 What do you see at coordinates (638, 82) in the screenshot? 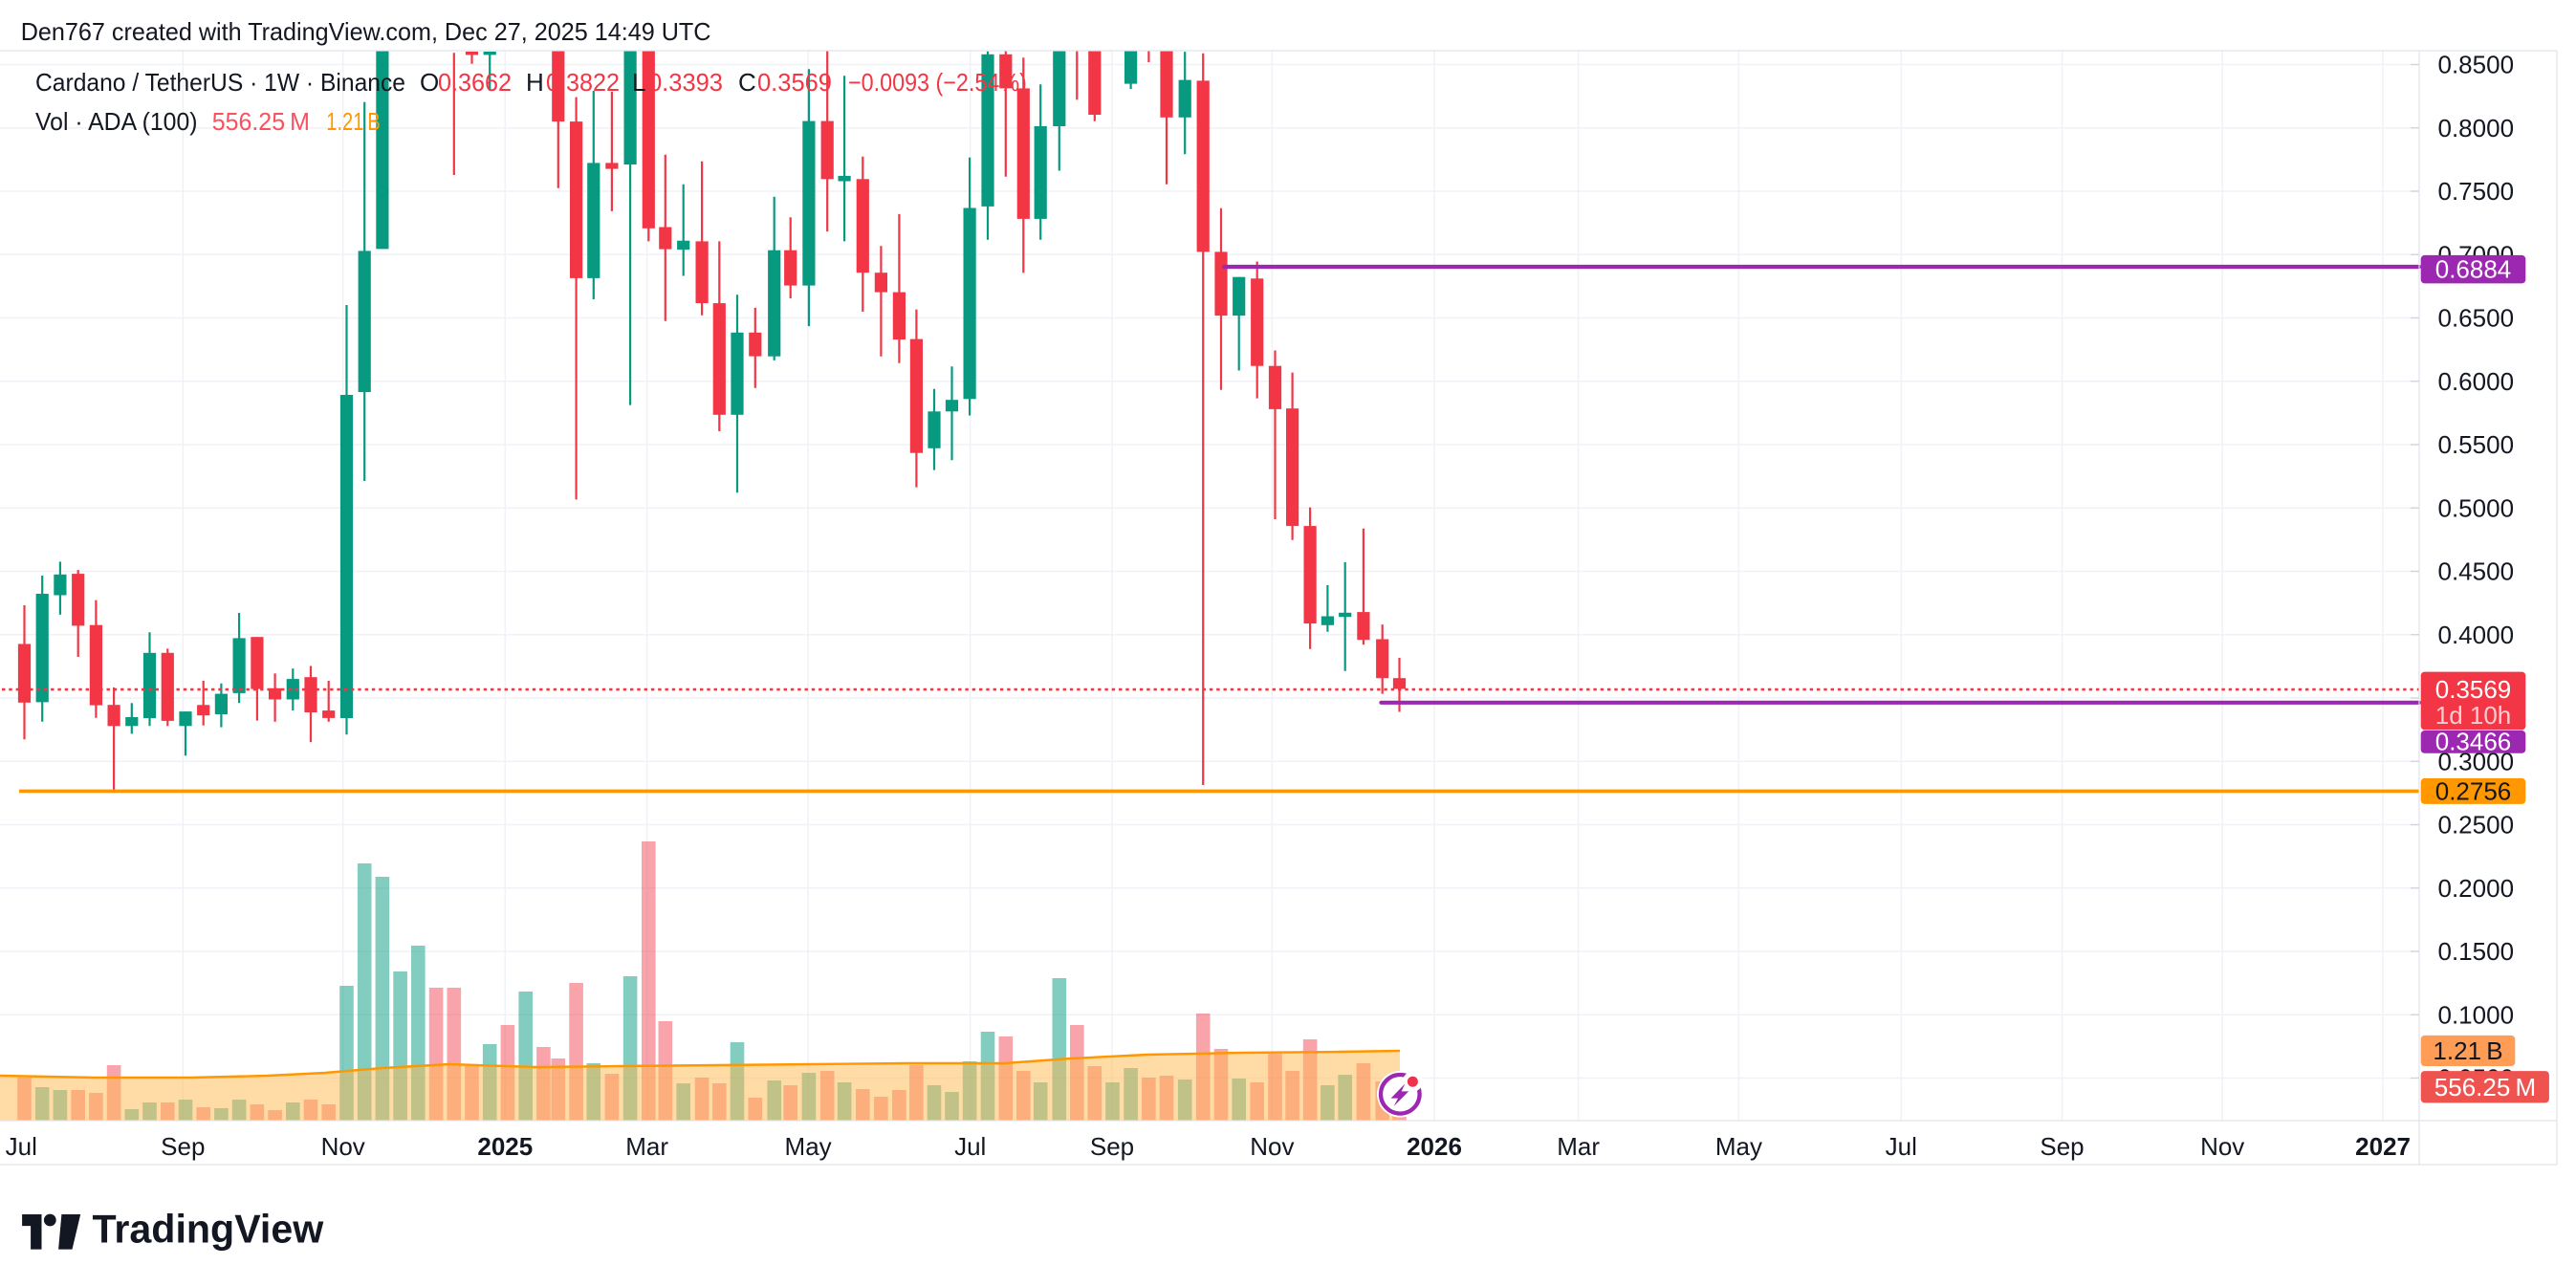
I see `svg-text: L` at bounding box center [638, 82].